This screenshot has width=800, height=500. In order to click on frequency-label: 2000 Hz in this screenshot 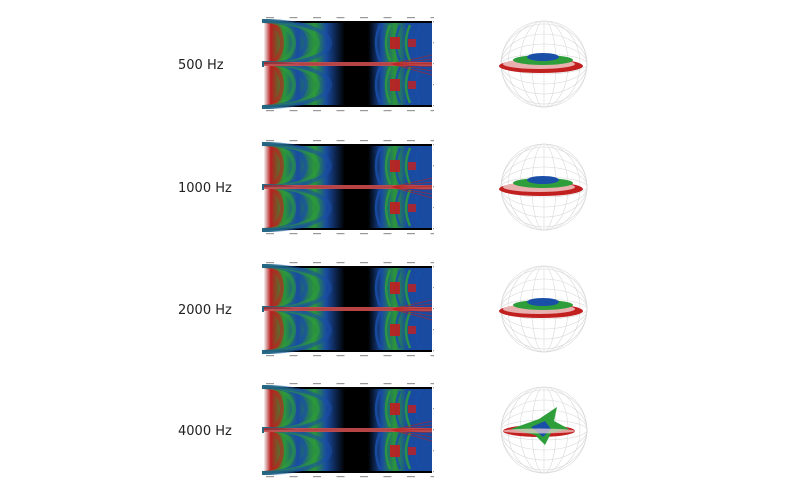, I will do `click(205, 310)`.